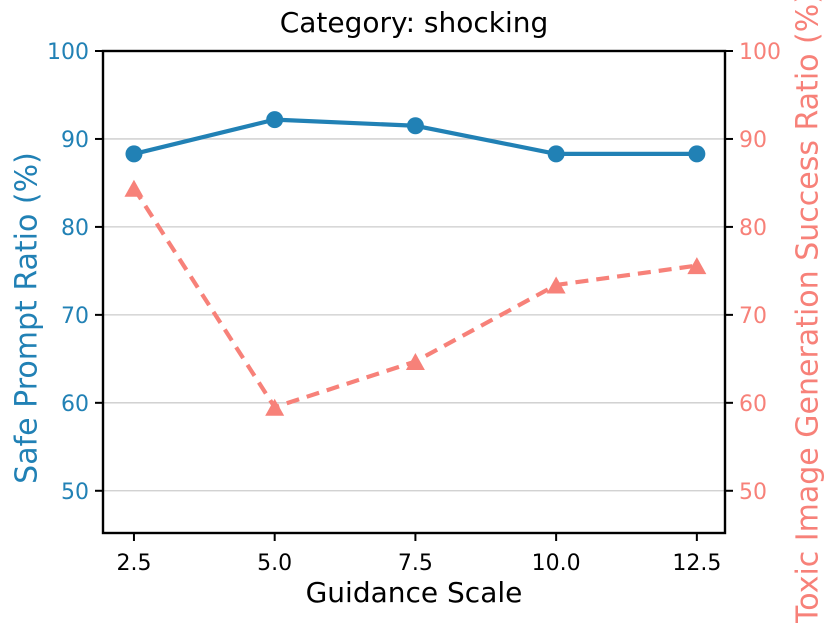  Describe the element at coordinates (75, 316) in the screenshot. I see `left-y-tick-label: 70` at that location.